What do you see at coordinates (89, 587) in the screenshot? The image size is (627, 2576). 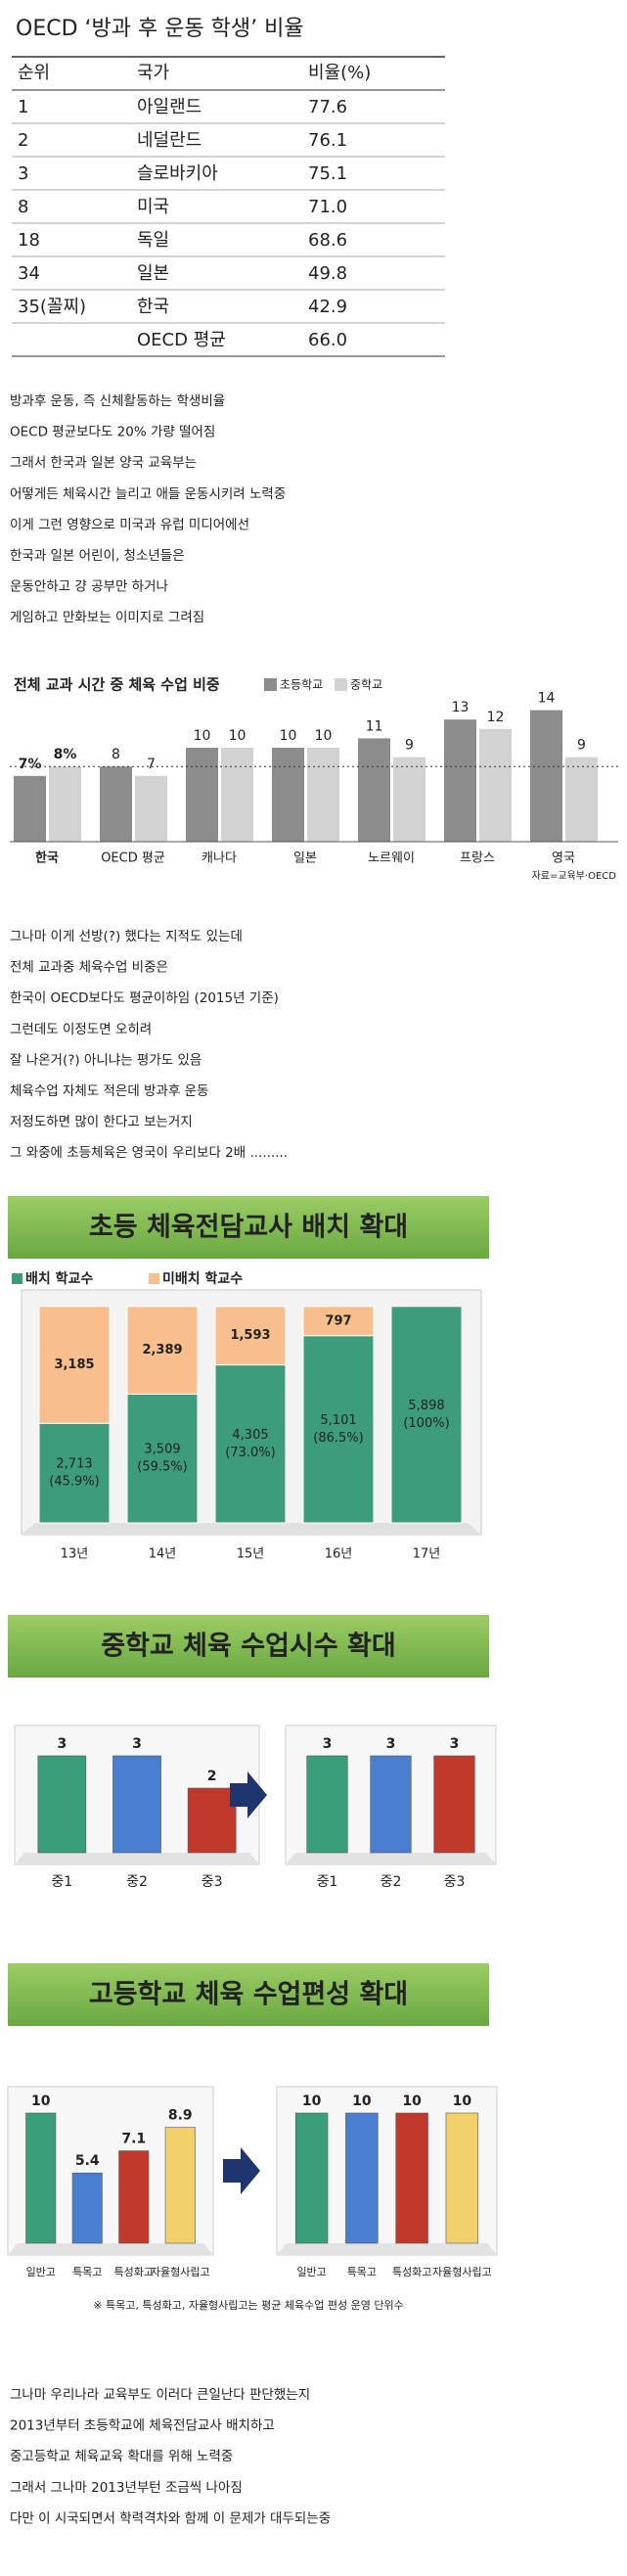 I see `paragraph-line: 운동안하고 걍 공부만 하거나` at bounding box center [89, 587].